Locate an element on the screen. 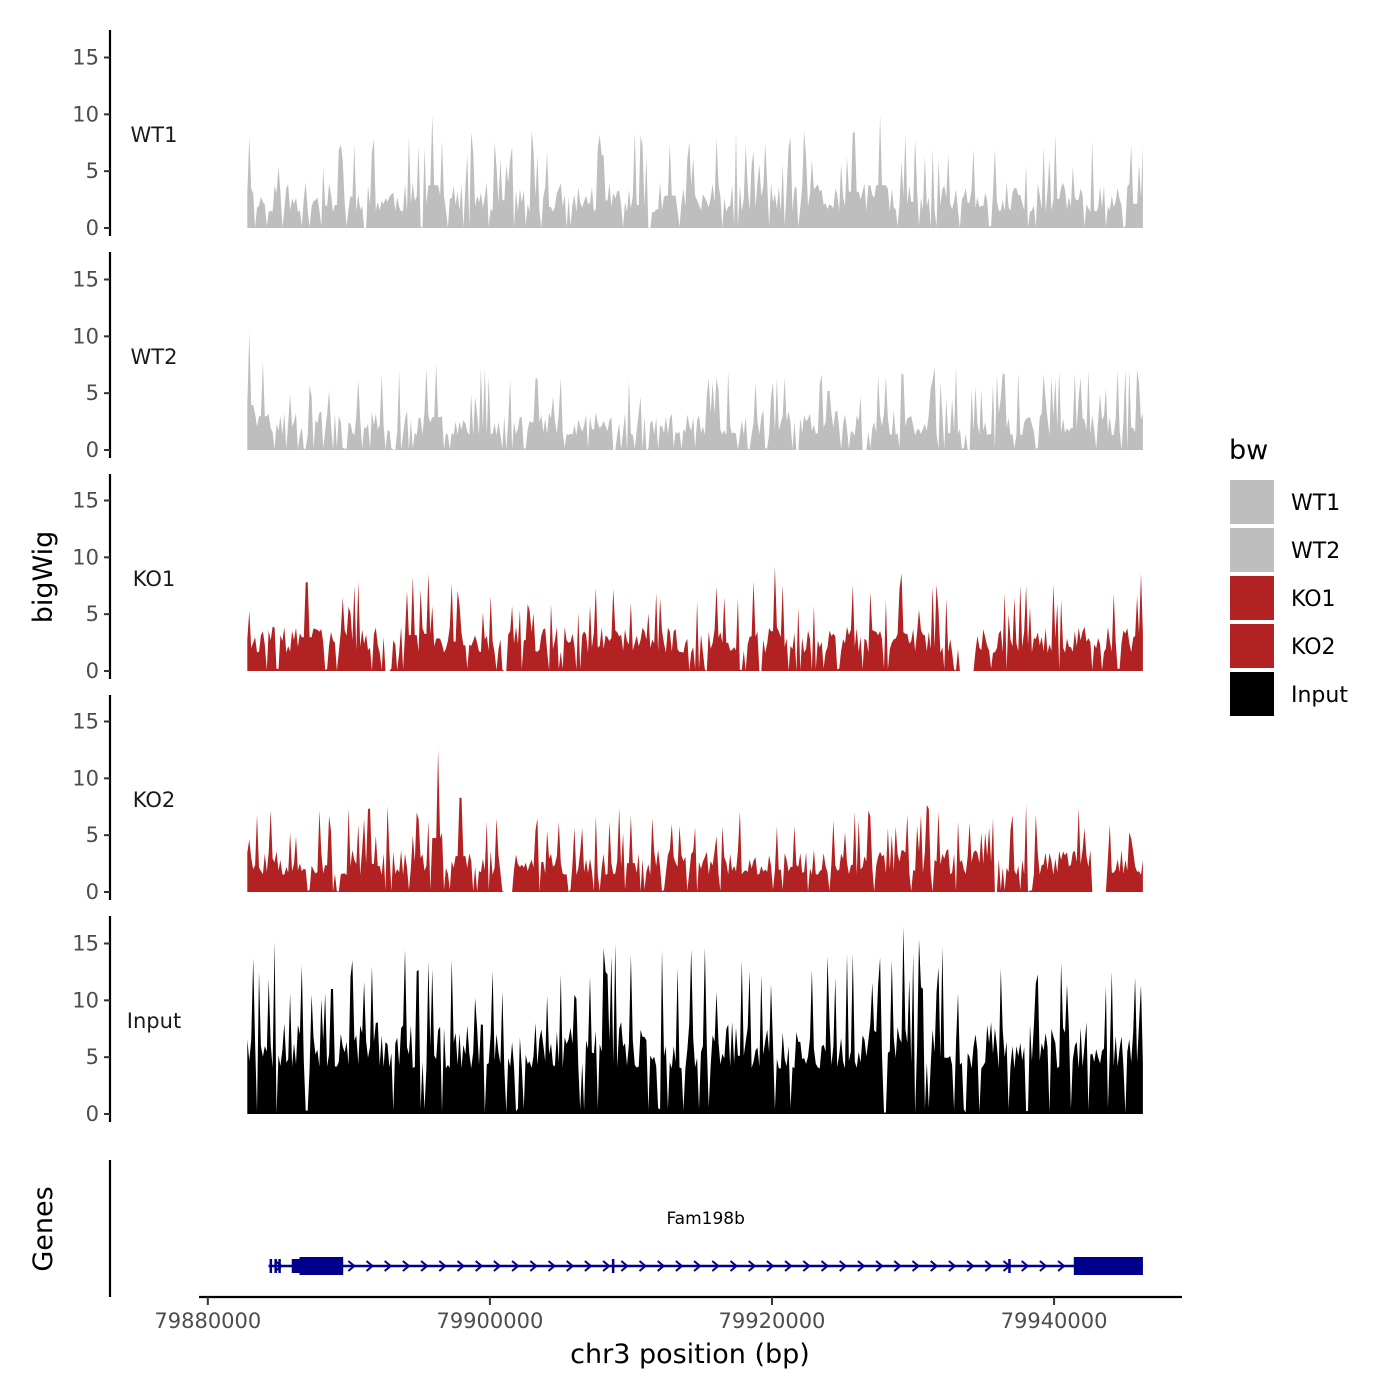 Image resolution: width=1400 pixels, height=1400 pixels. track-label-wt1: WT1 is located at coordinates (154, 135).